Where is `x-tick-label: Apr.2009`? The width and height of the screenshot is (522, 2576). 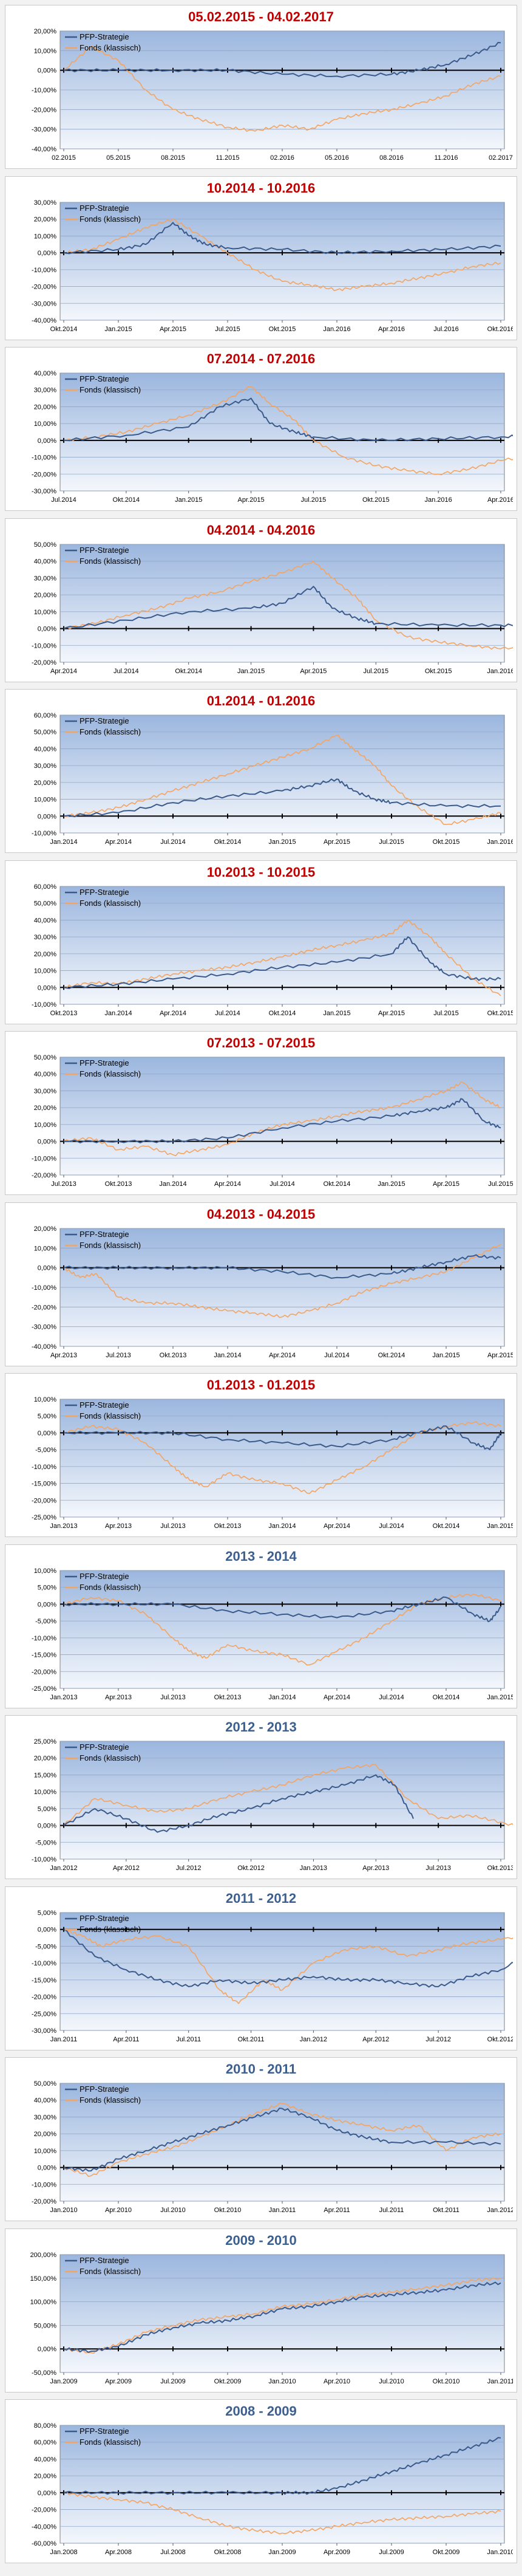 x-tick-label: Apr.2009 is located at coordinates (337, 2552).